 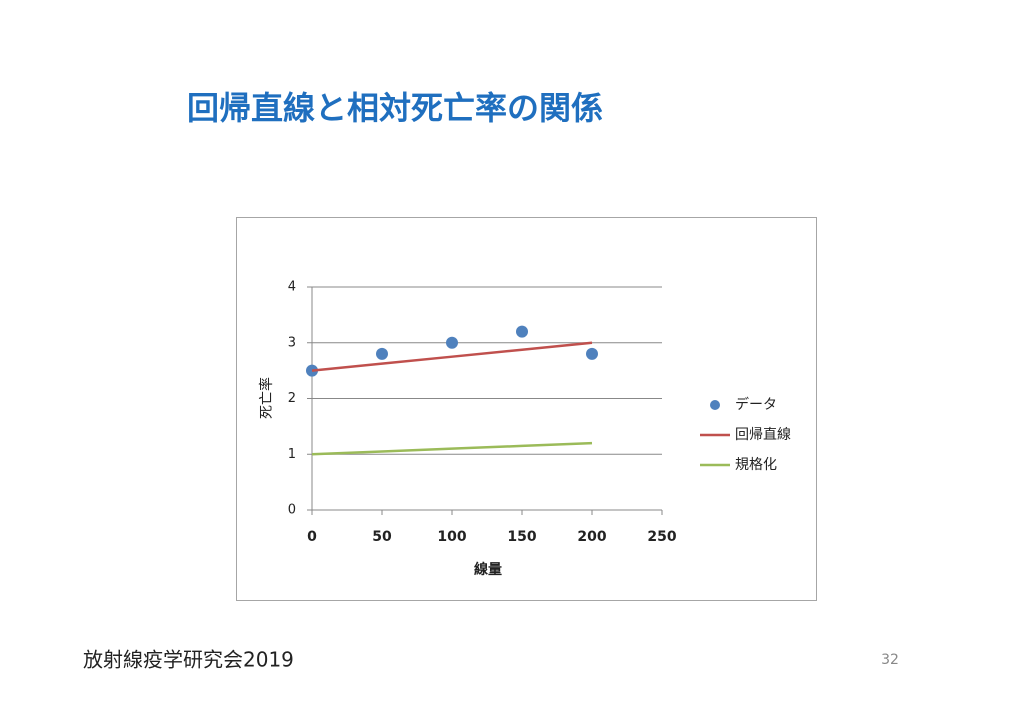 What do you see at coordinates (292, 454) in the screenshot?
I see `y-tick-label: 1` at bounding box center [292, 454].